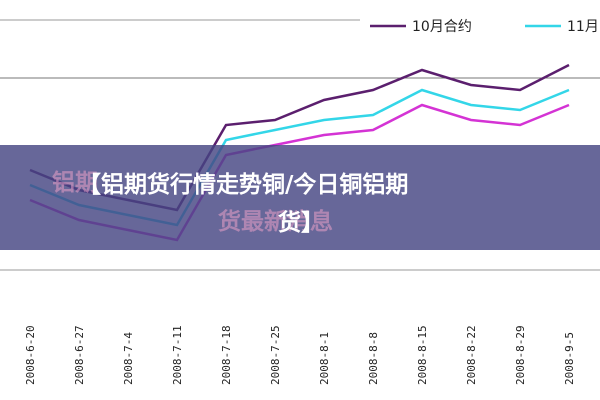  I want to click on x-tick-label: 2008-6-20, so click(30, 355).